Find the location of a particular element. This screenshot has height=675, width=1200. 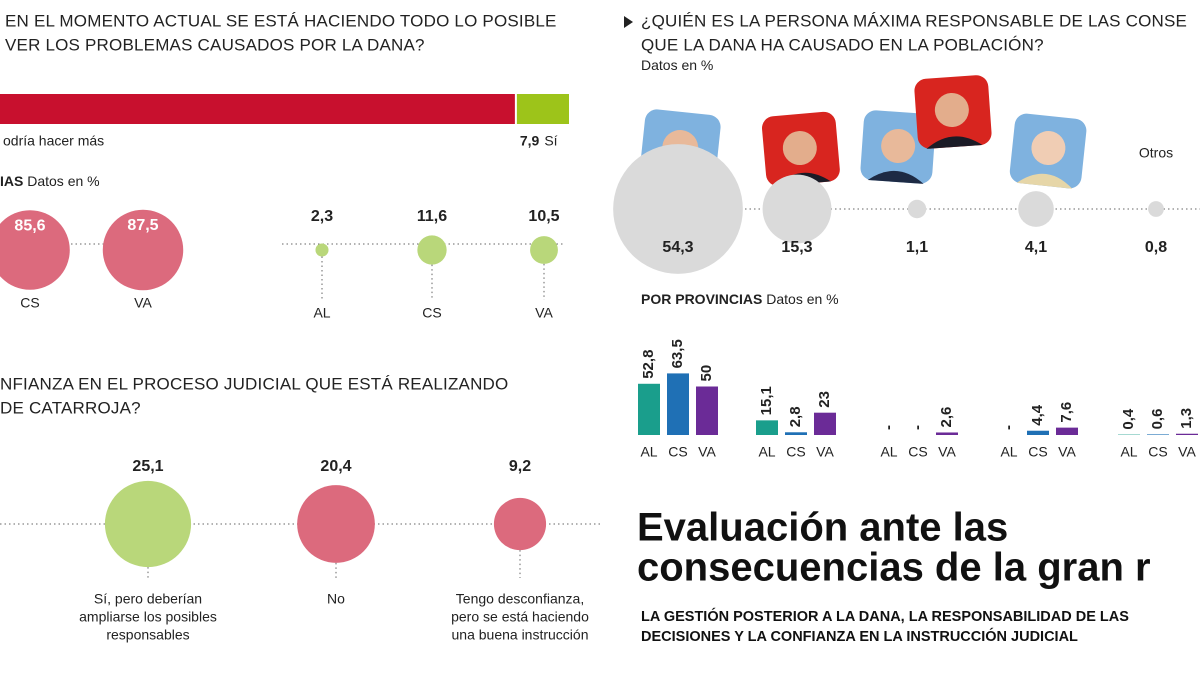

value-label: 50 is located at coordinates (706, 373).